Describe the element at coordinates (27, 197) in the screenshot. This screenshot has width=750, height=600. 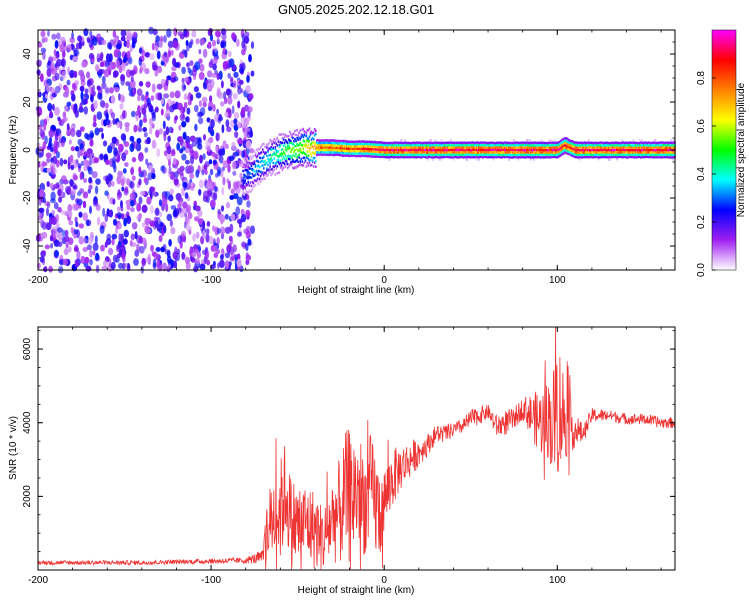
I see `y-tick-label: -20` at that location.